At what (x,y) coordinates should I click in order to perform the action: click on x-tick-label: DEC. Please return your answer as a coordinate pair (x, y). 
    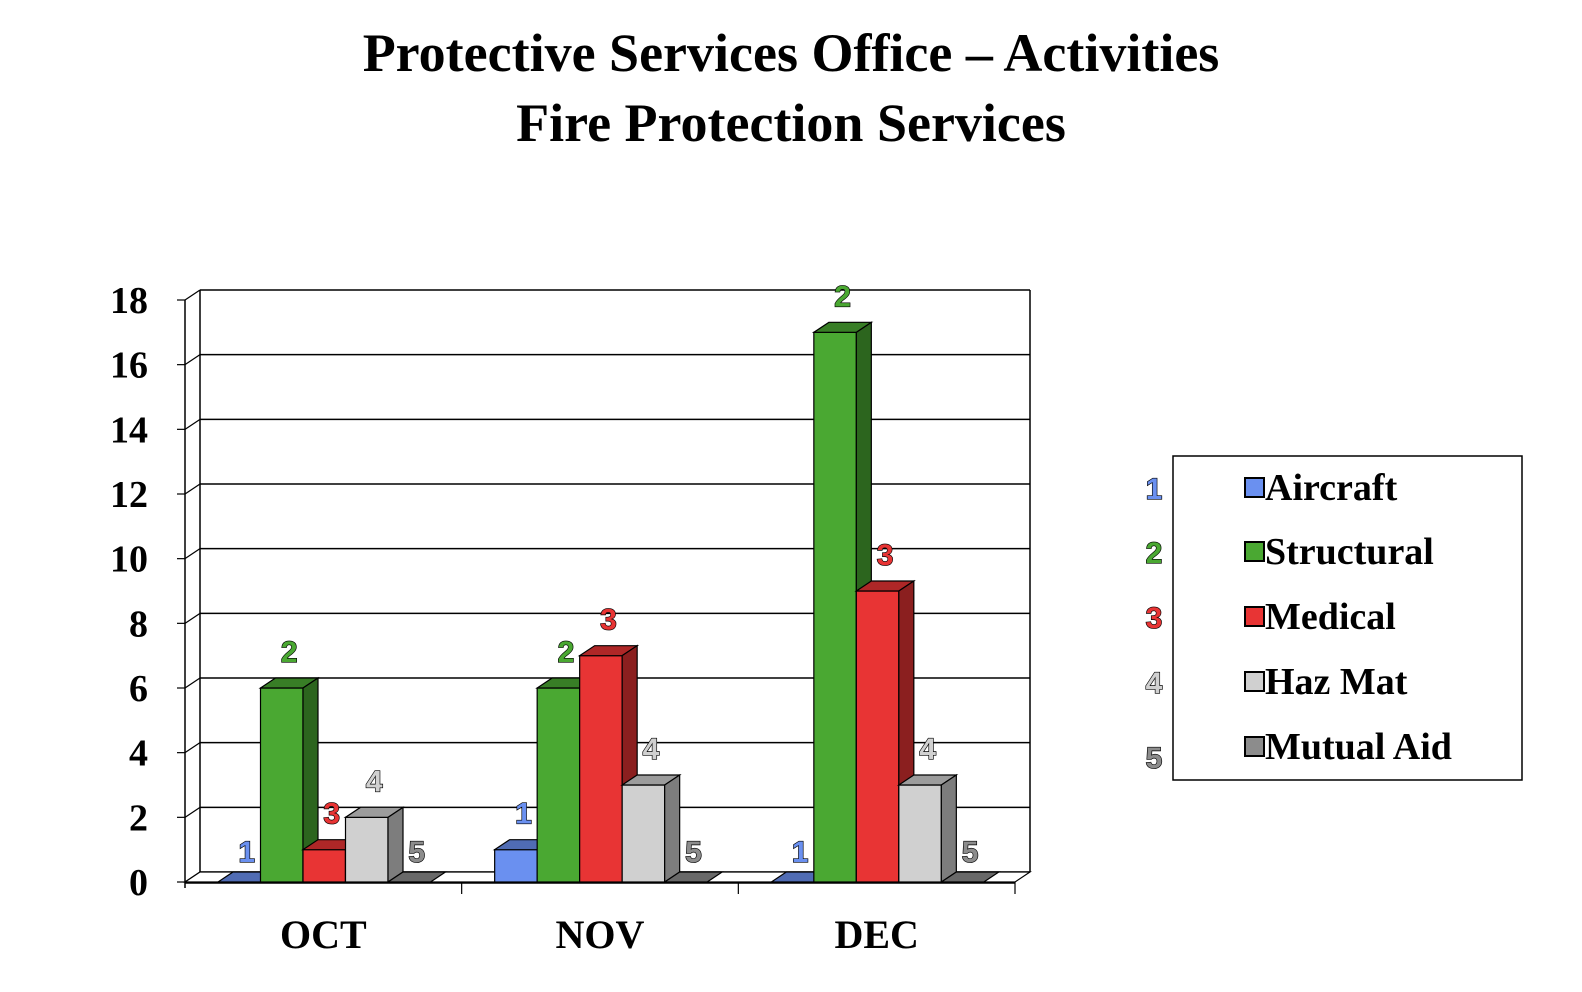
    Looking at the image, I should click on (876, 934).